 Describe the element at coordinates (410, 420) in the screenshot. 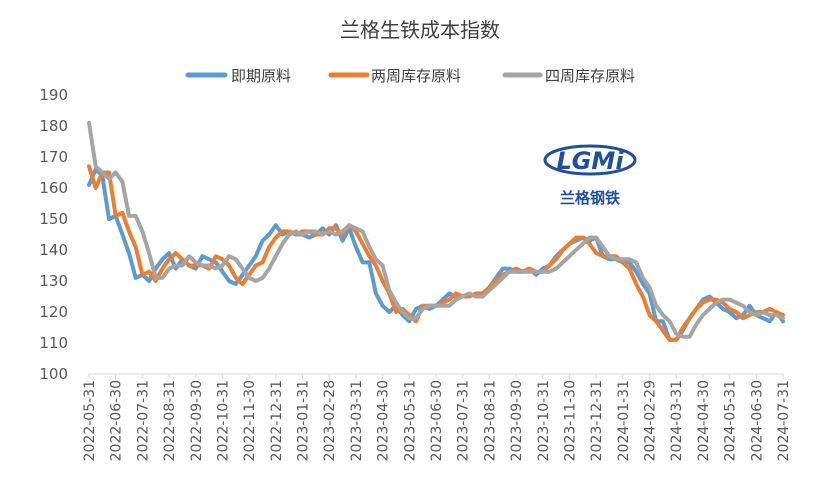

I see `x-tick-label: 2023-05-31` at that location.